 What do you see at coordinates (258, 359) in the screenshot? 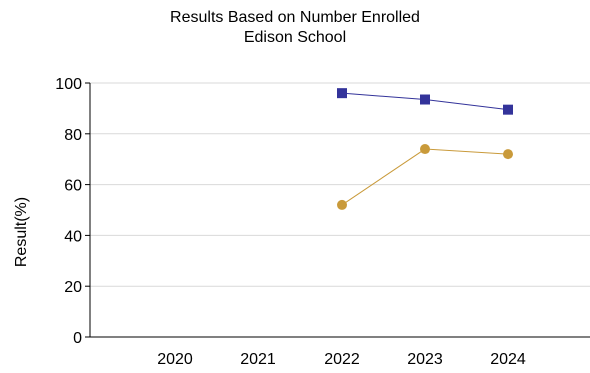
I see `x-tick-label: 2021` at bounding box center [258, 359].